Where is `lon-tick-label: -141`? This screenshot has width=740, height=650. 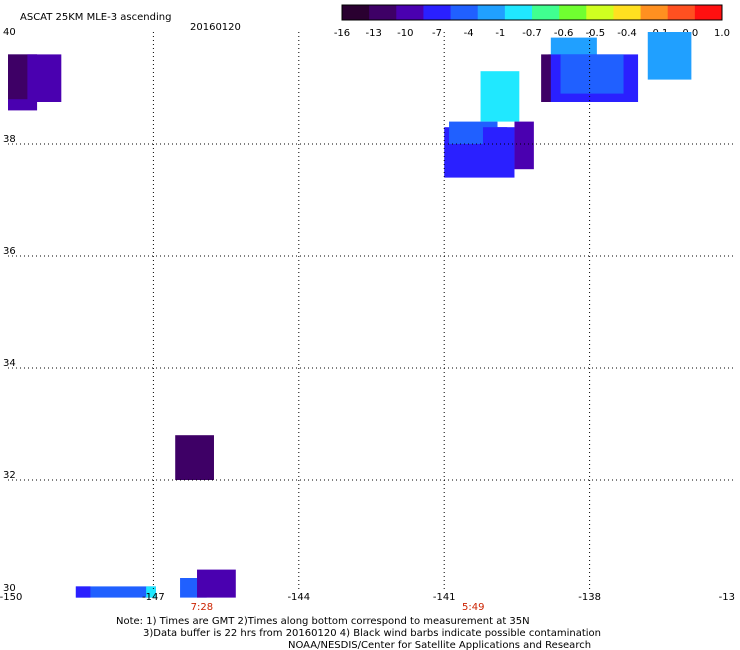
lon-tick-label: -141 is located at coordinates (444, 597).